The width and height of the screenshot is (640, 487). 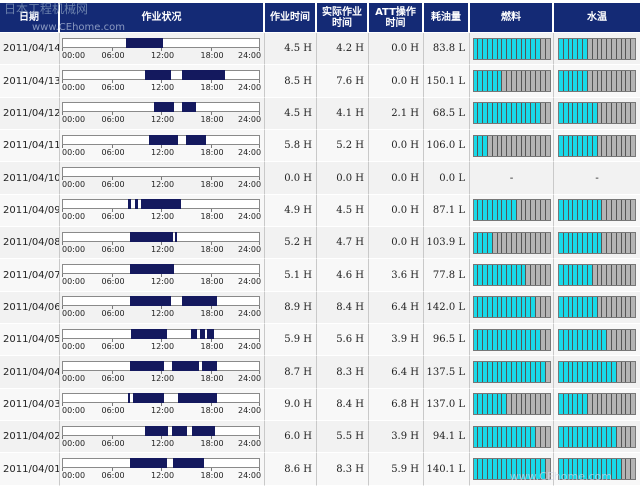 I want to click on timeline-label: 18:00, so click(x=212, y=120).